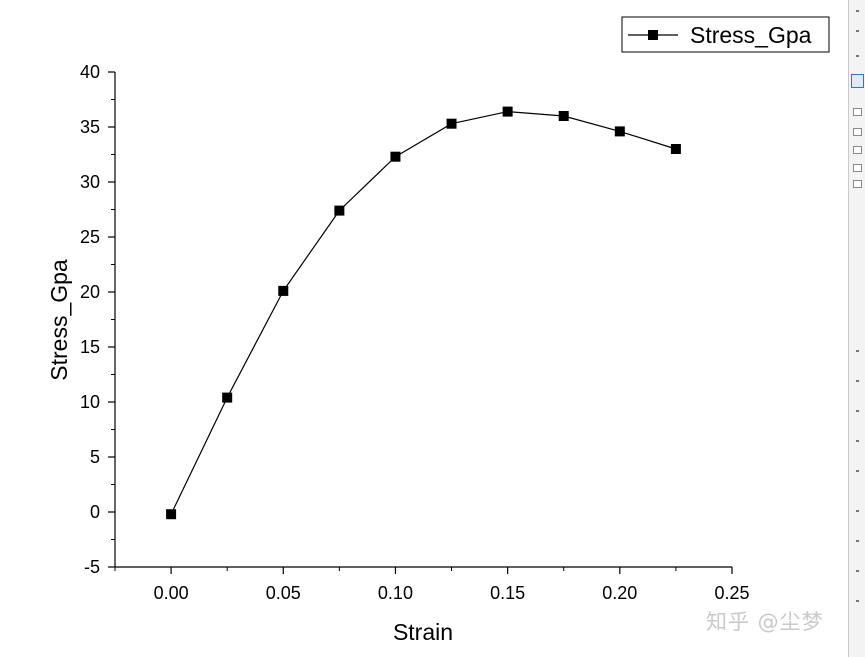 The image size is (865, 657). Describe the element at coordinates (59, 320) in the screenshot. I see `y-axis-label: Stress_Gpa` at that location.